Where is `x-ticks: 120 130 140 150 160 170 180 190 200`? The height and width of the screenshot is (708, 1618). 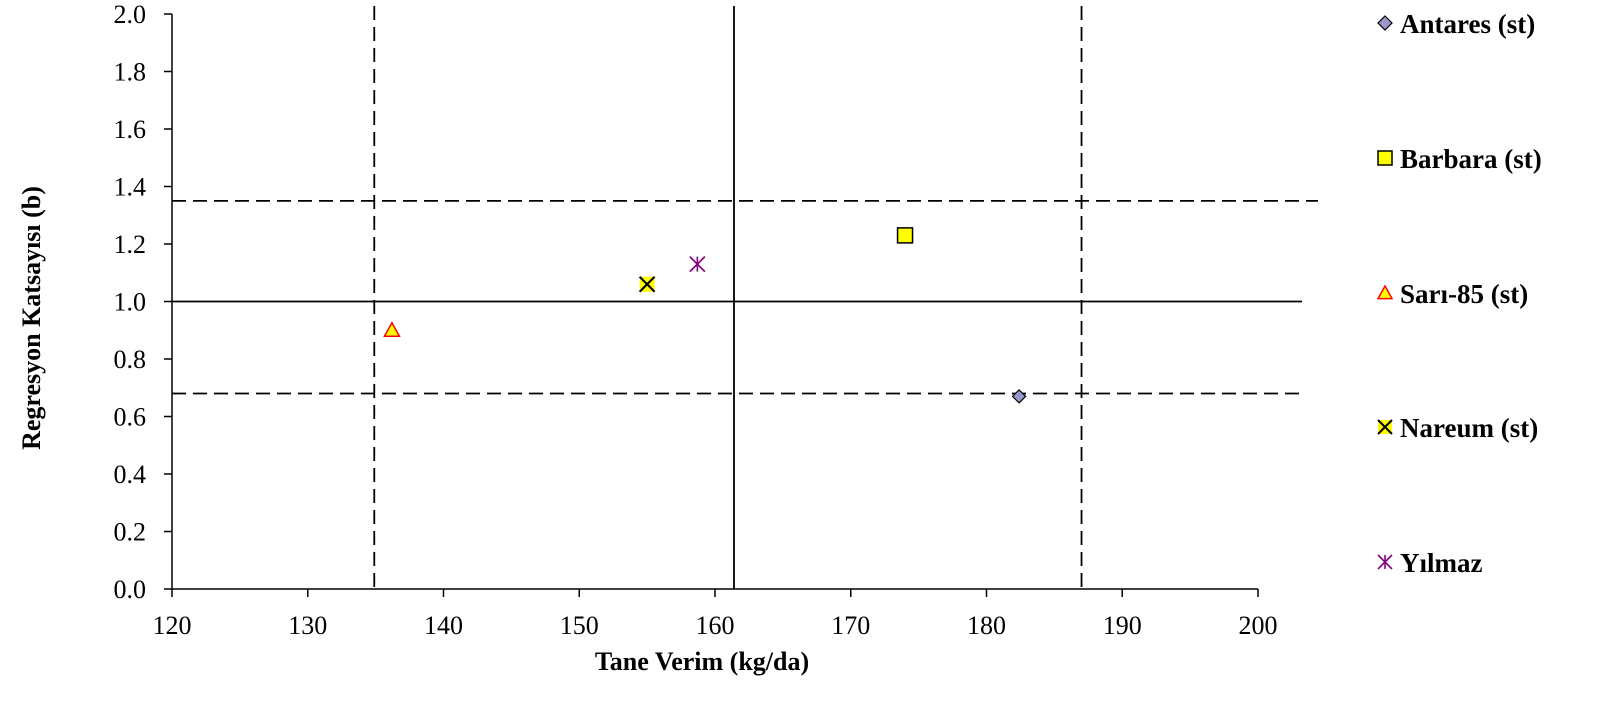
x-ticks: 120 130 140 150 160 170 180 190 200 is located at coordinates (715, 614).